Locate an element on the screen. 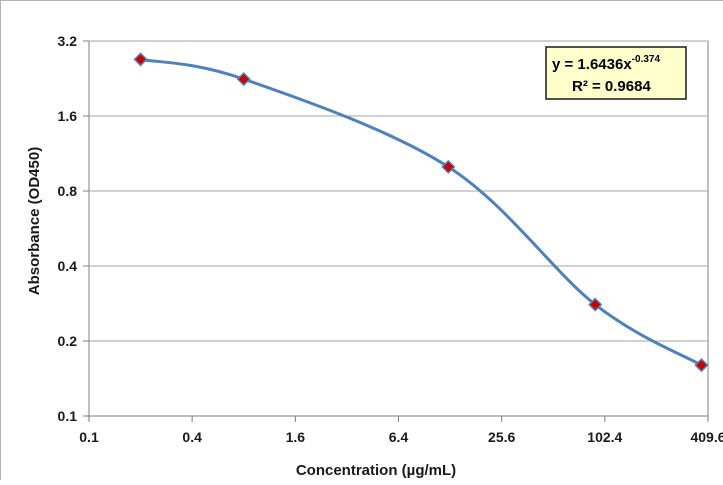 The width and height of the screenshot is (723, 485). equation-exponent: -0.374 is located at coordinates (646, 59).